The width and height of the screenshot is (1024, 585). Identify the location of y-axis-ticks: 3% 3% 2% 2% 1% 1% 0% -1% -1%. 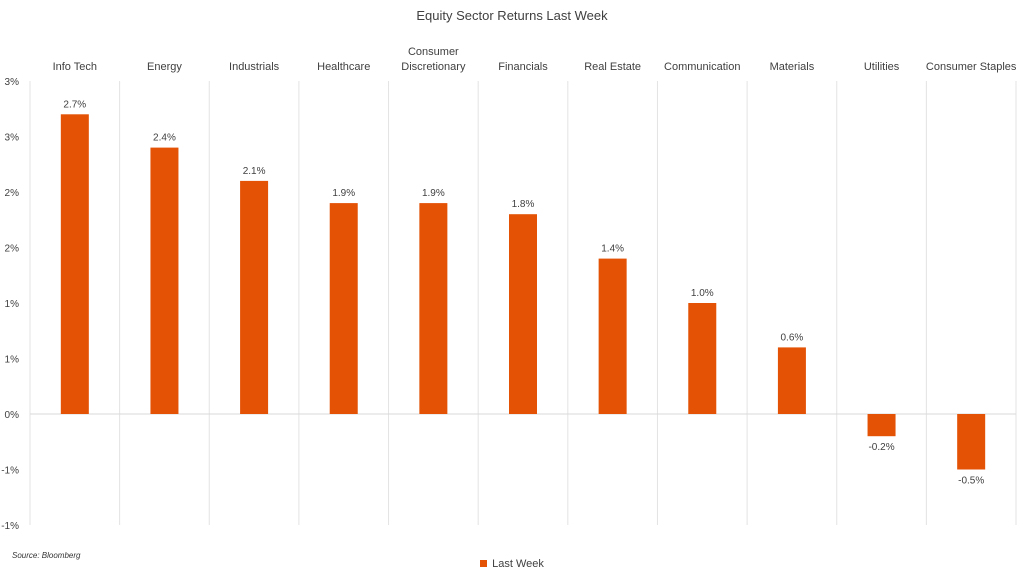
(10, 304).